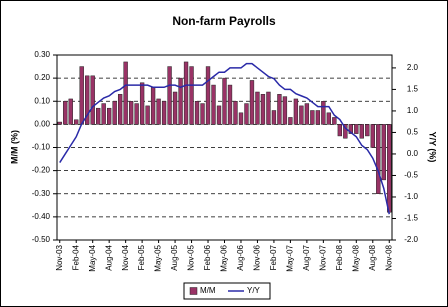  Describe the element at coordinates (257, 257) in the screenshot. I see `x-tick-label: Nov-06` at that location.